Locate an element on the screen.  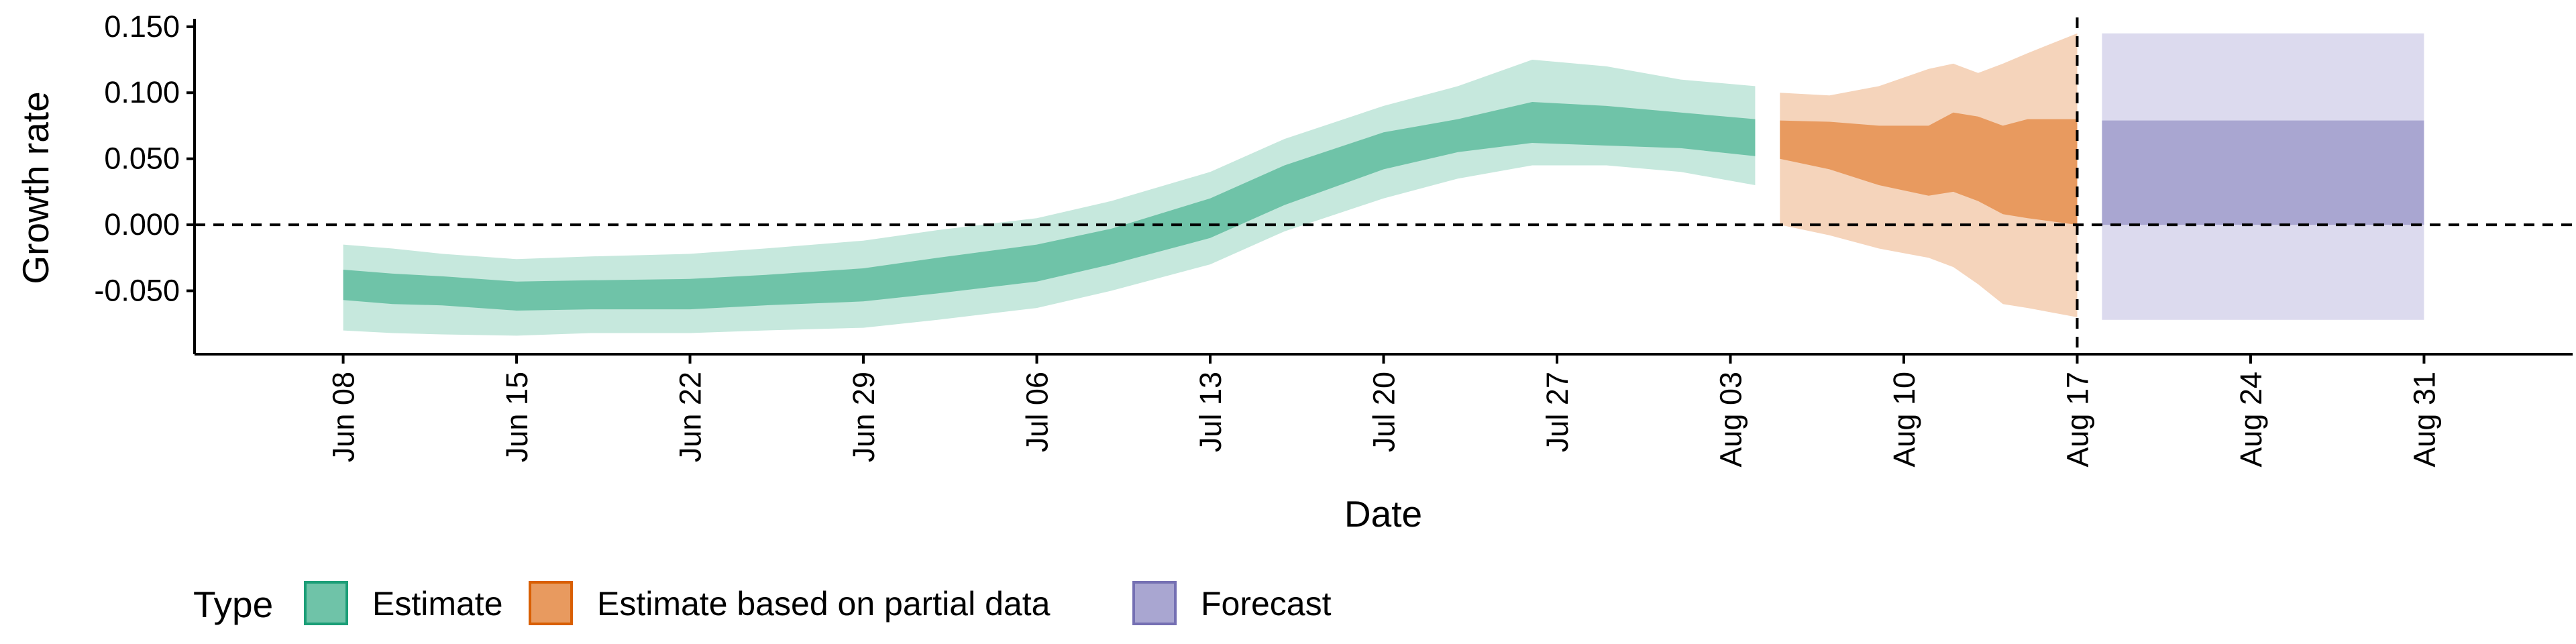
x-tick-label: Jul 06 is located at coordinates (1037, 412).